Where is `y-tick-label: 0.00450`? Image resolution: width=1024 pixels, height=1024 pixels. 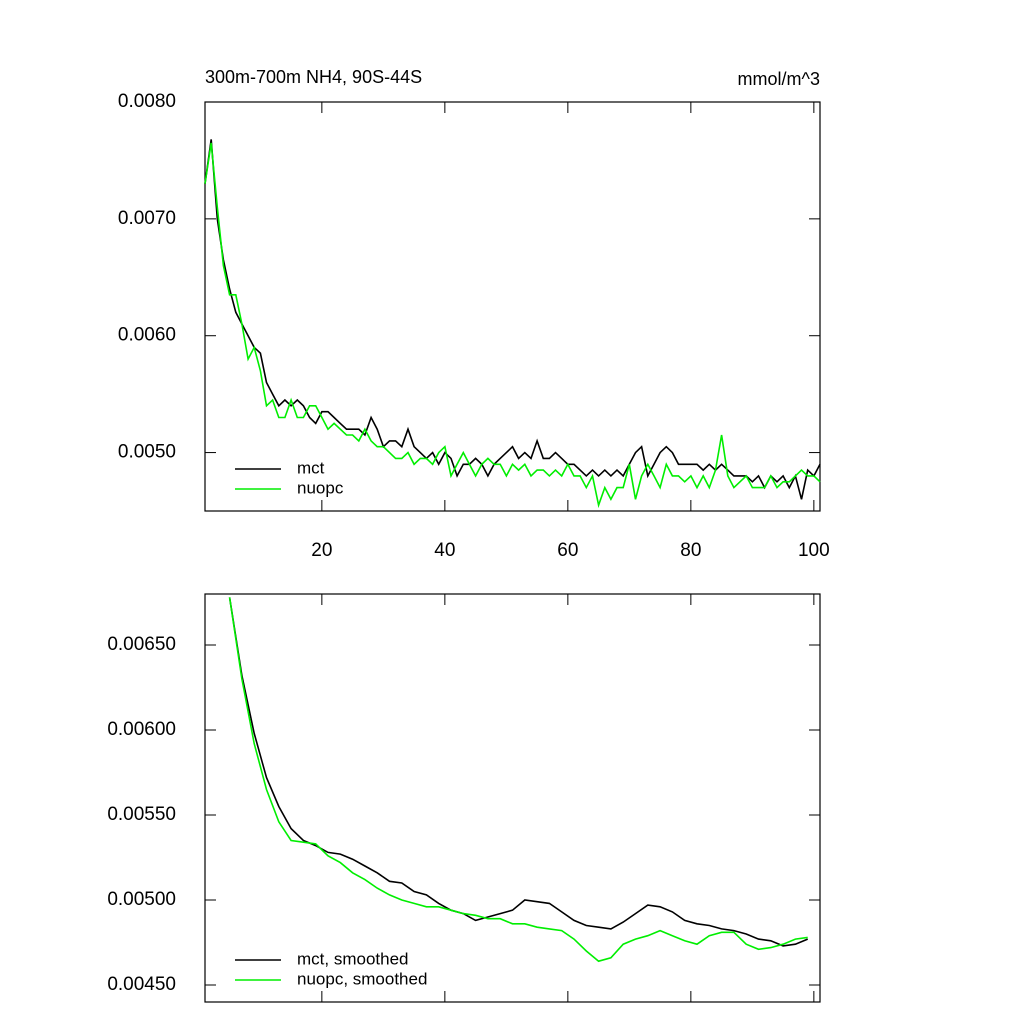 y-tick-label: 0.00450 is located at coordinates (141, 984).